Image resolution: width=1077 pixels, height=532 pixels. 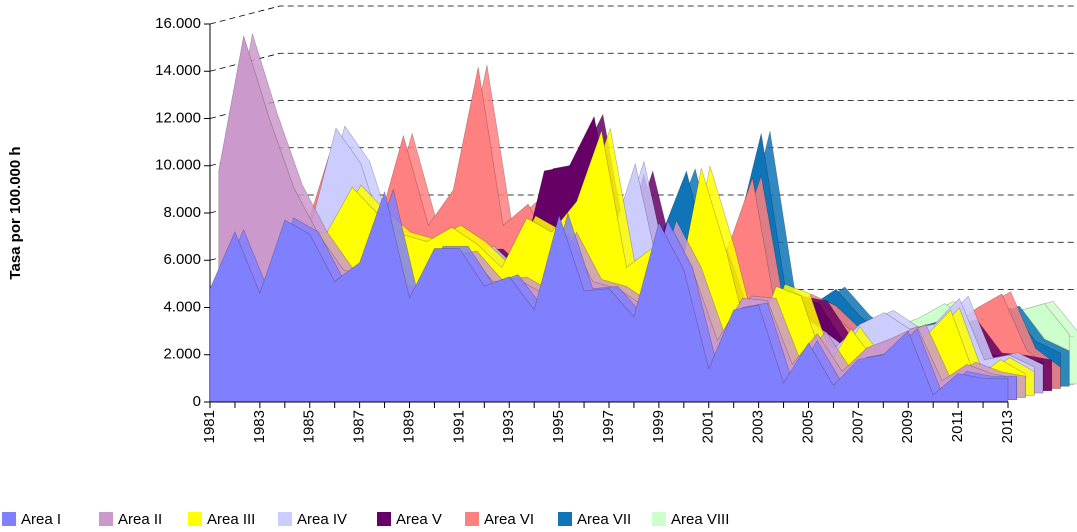 What do you see at coordinates (1007, 426) in the screenshot?
I see `x-tick-label: 2013` at bounding box center [1007, 426].